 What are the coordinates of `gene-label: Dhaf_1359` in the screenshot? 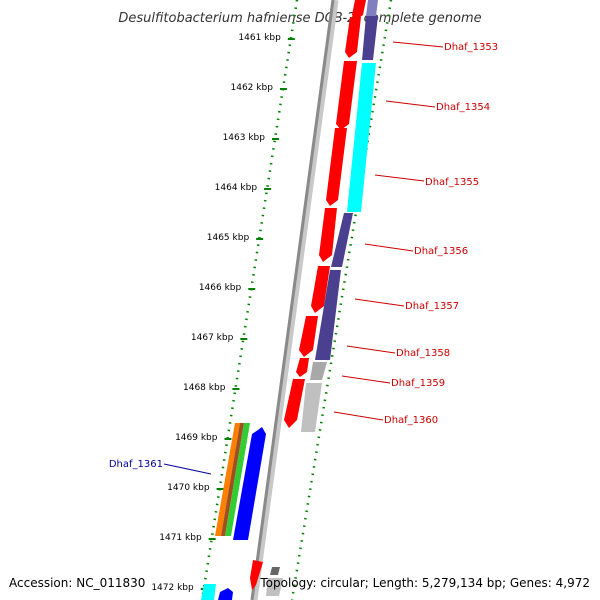 It's located at (418, 383).